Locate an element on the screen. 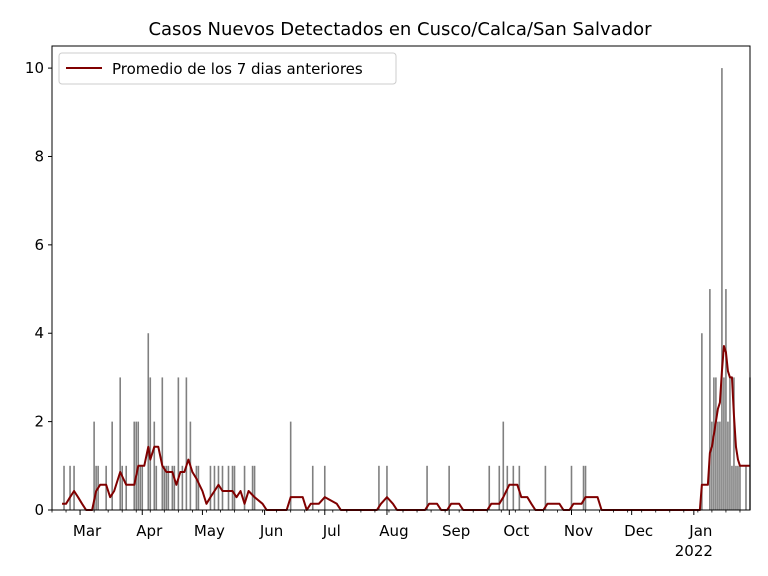 The height and width of the screenshot is (576, 768). legend-label: Promedio de los 7 dias anteriores is located at coordinates (237, 69).